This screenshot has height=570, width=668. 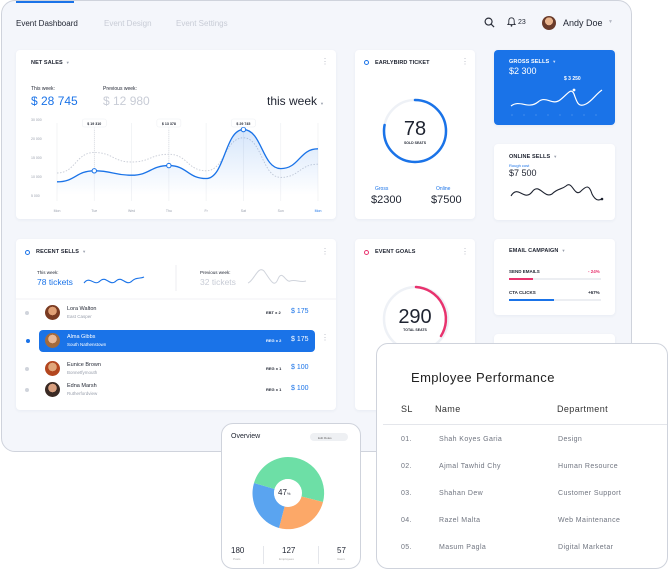 I want to click on cta-clicks-track, so click(x=555, y=300).